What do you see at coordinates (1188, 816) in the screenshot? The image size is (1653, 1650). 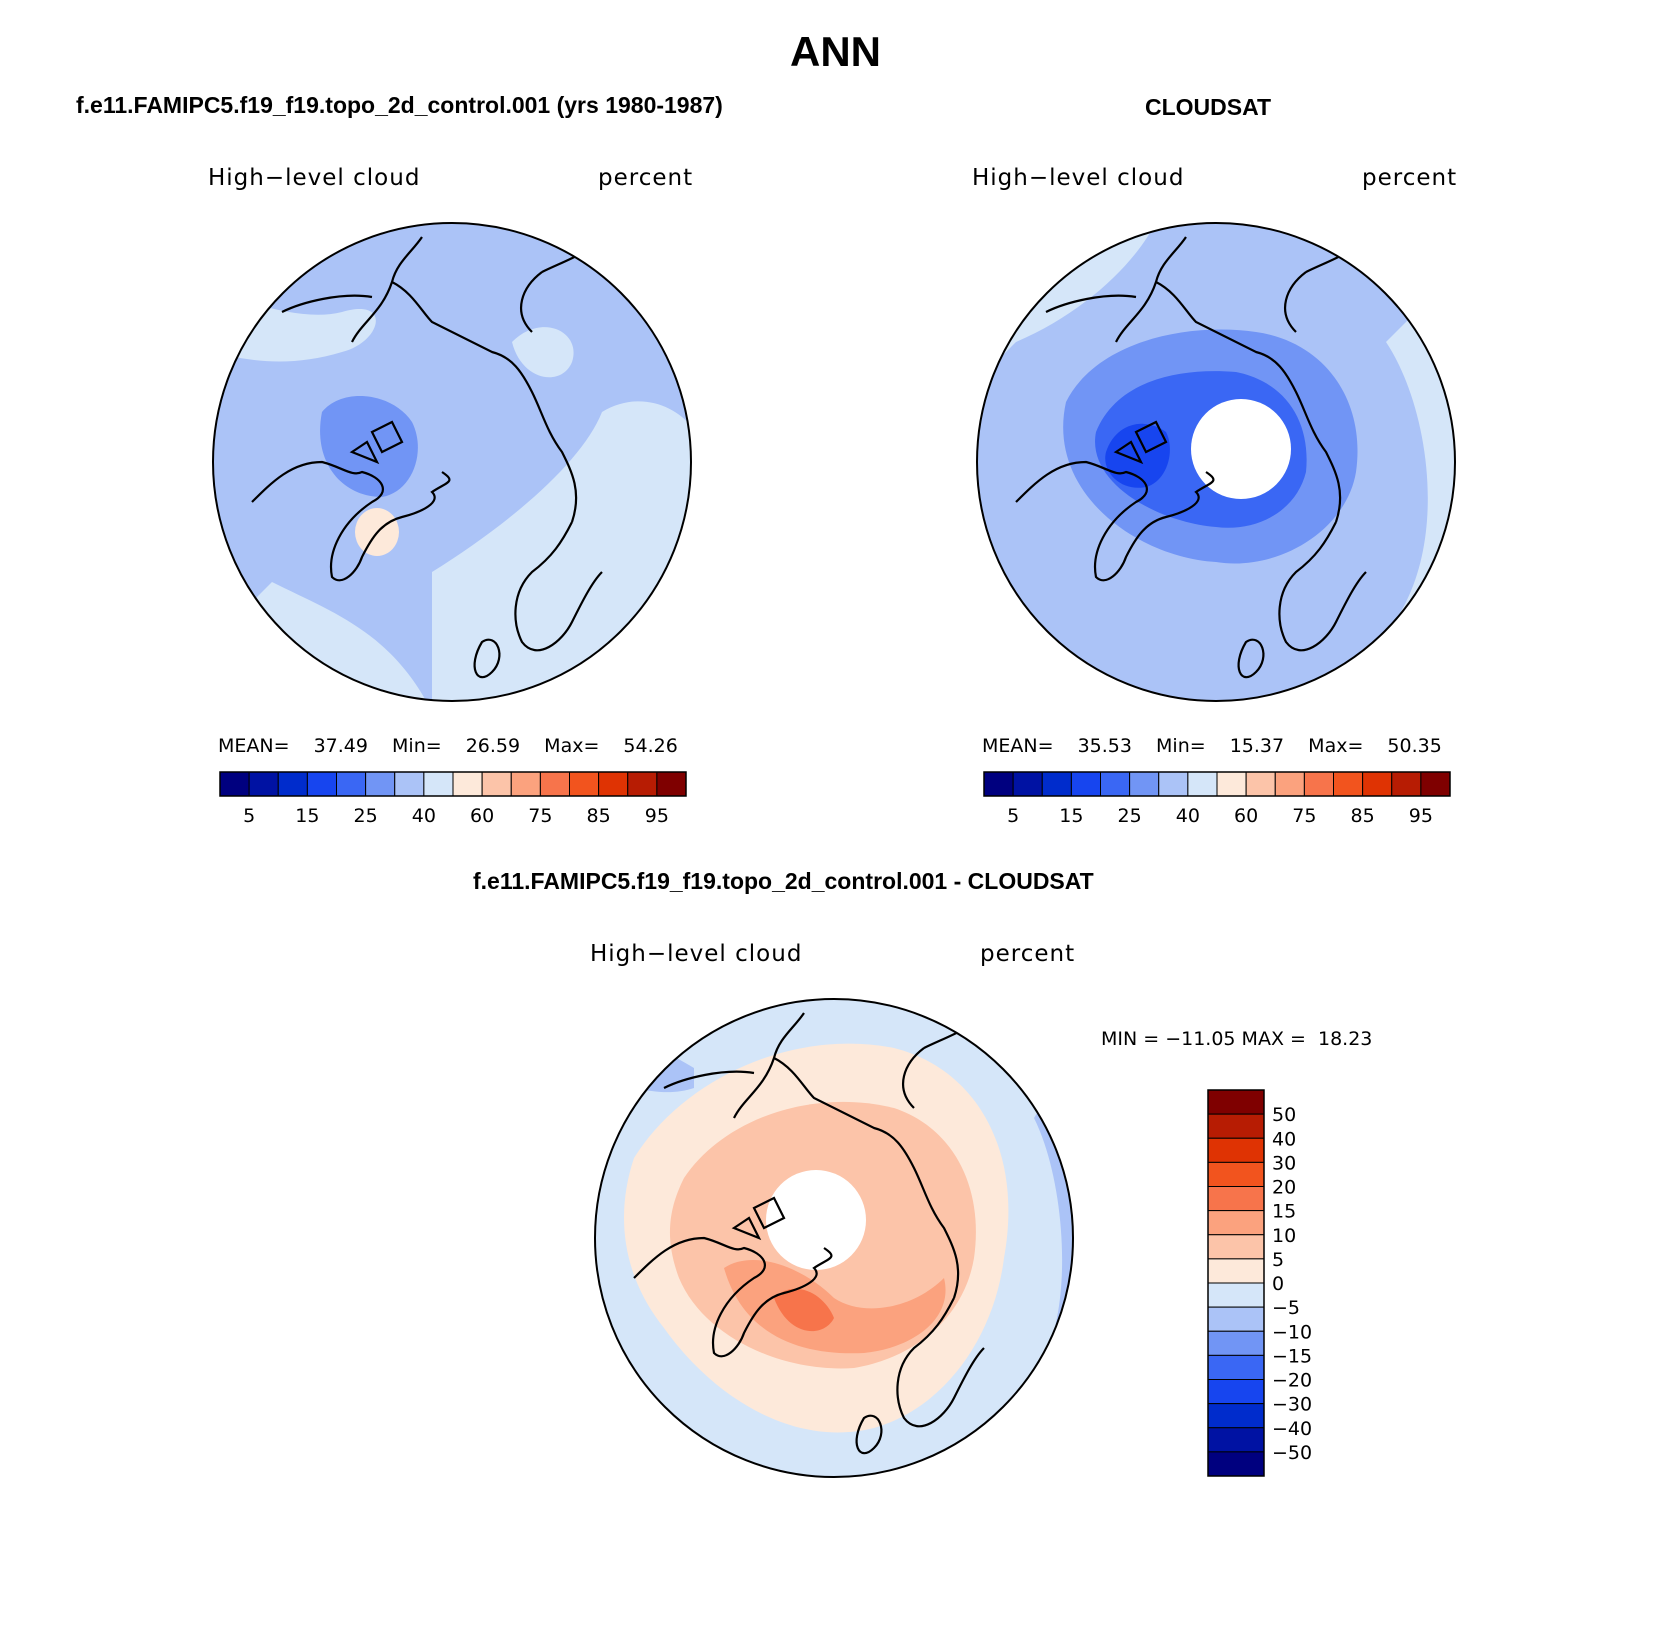 I see `obs-colorbar-tick-label: 40` at bounding box center [1188, 816].